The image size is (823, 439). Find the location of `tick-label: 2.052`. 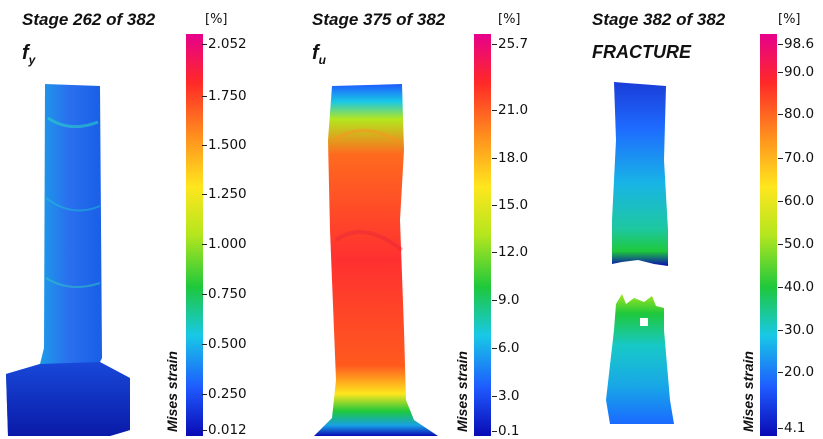

tick-label: 2.052 is located at coordinates (224, 44).